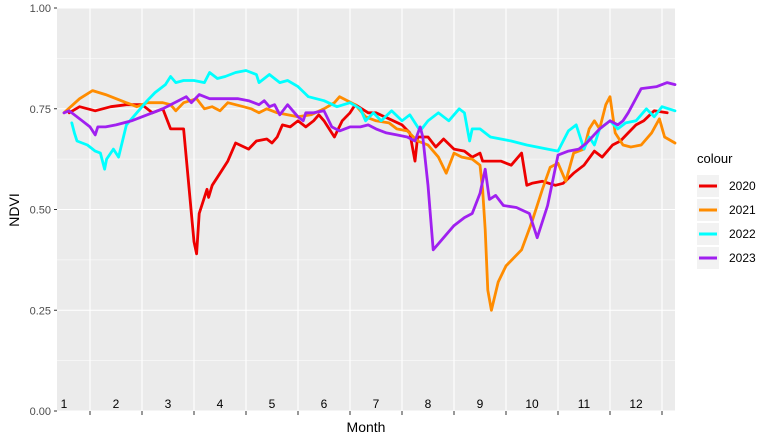 The width and height of the screenshot is (773, 442). I want to click on y-tick-label: 1.00, so click(40, 9).